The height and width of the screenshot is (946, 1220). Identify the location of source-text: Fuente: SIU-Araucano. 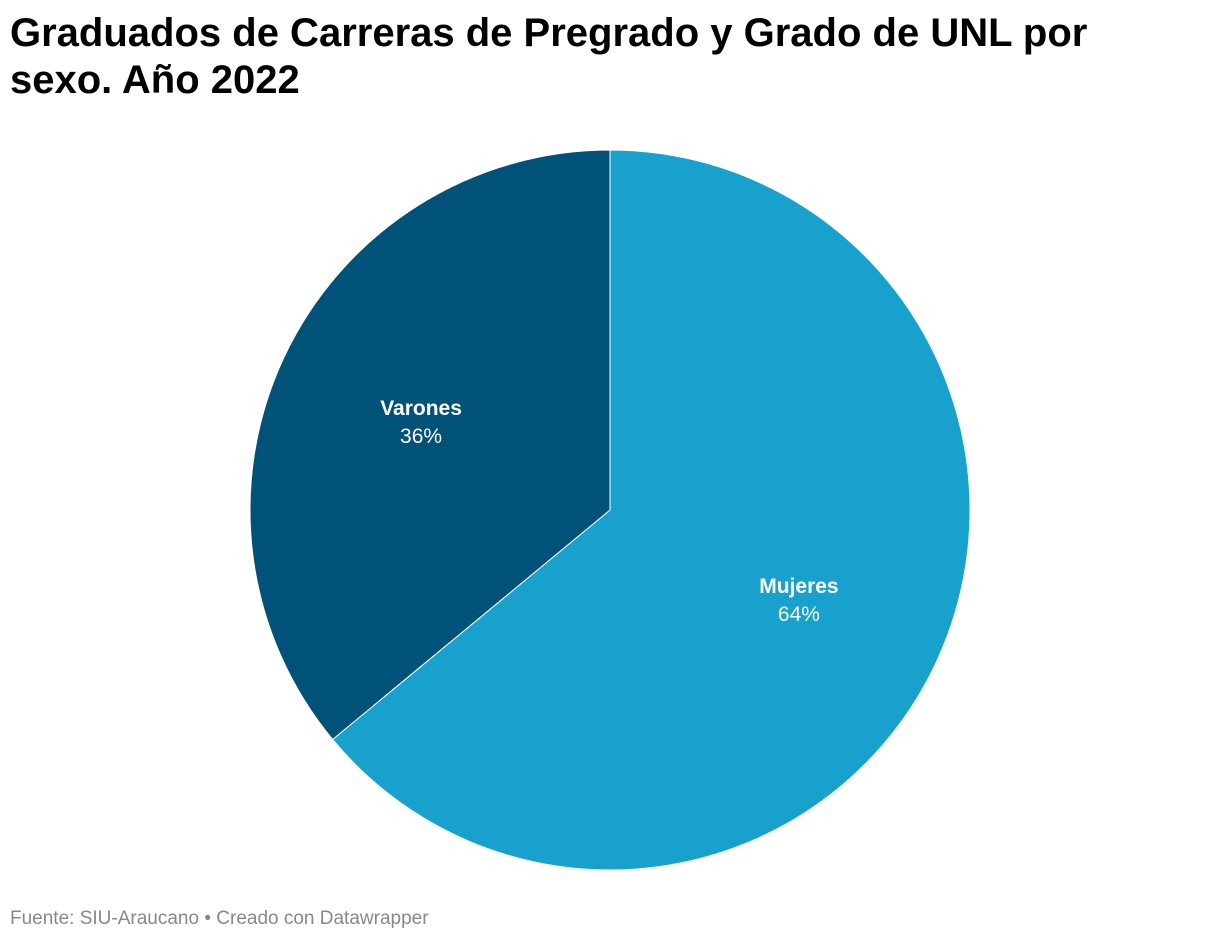
(105, 918).